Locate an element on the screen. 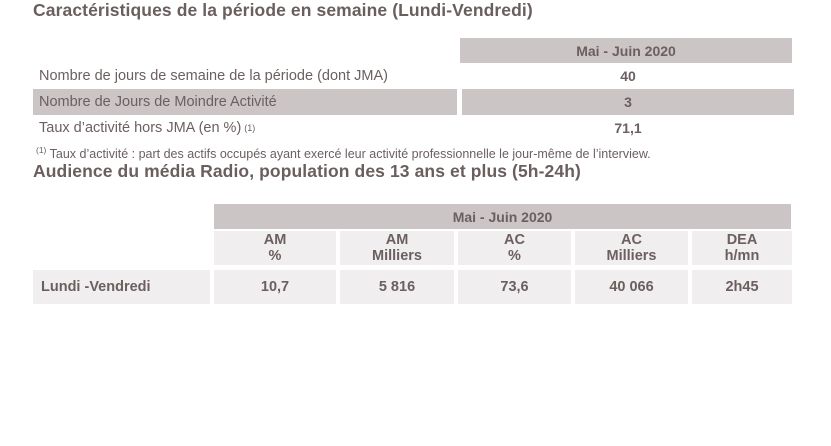 The height and width of the screenshot is (446, 831). column-header-am-pct: AM % is located at coordinates (275, 248).